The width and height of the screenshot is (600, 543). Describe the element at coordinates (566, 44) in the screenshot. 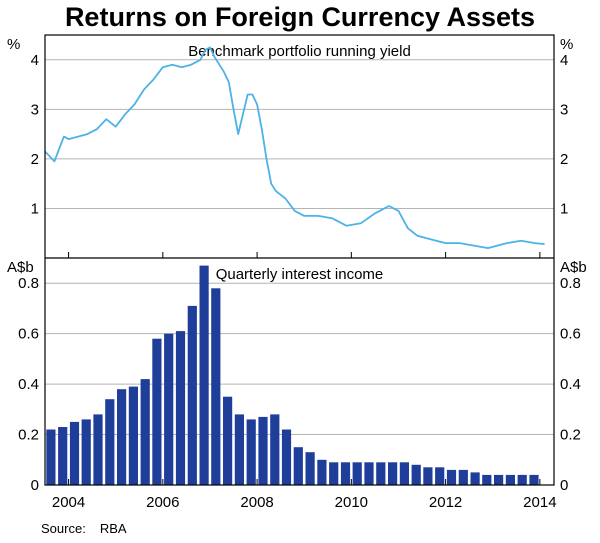

I see `unit-right-yield: %` at that location.